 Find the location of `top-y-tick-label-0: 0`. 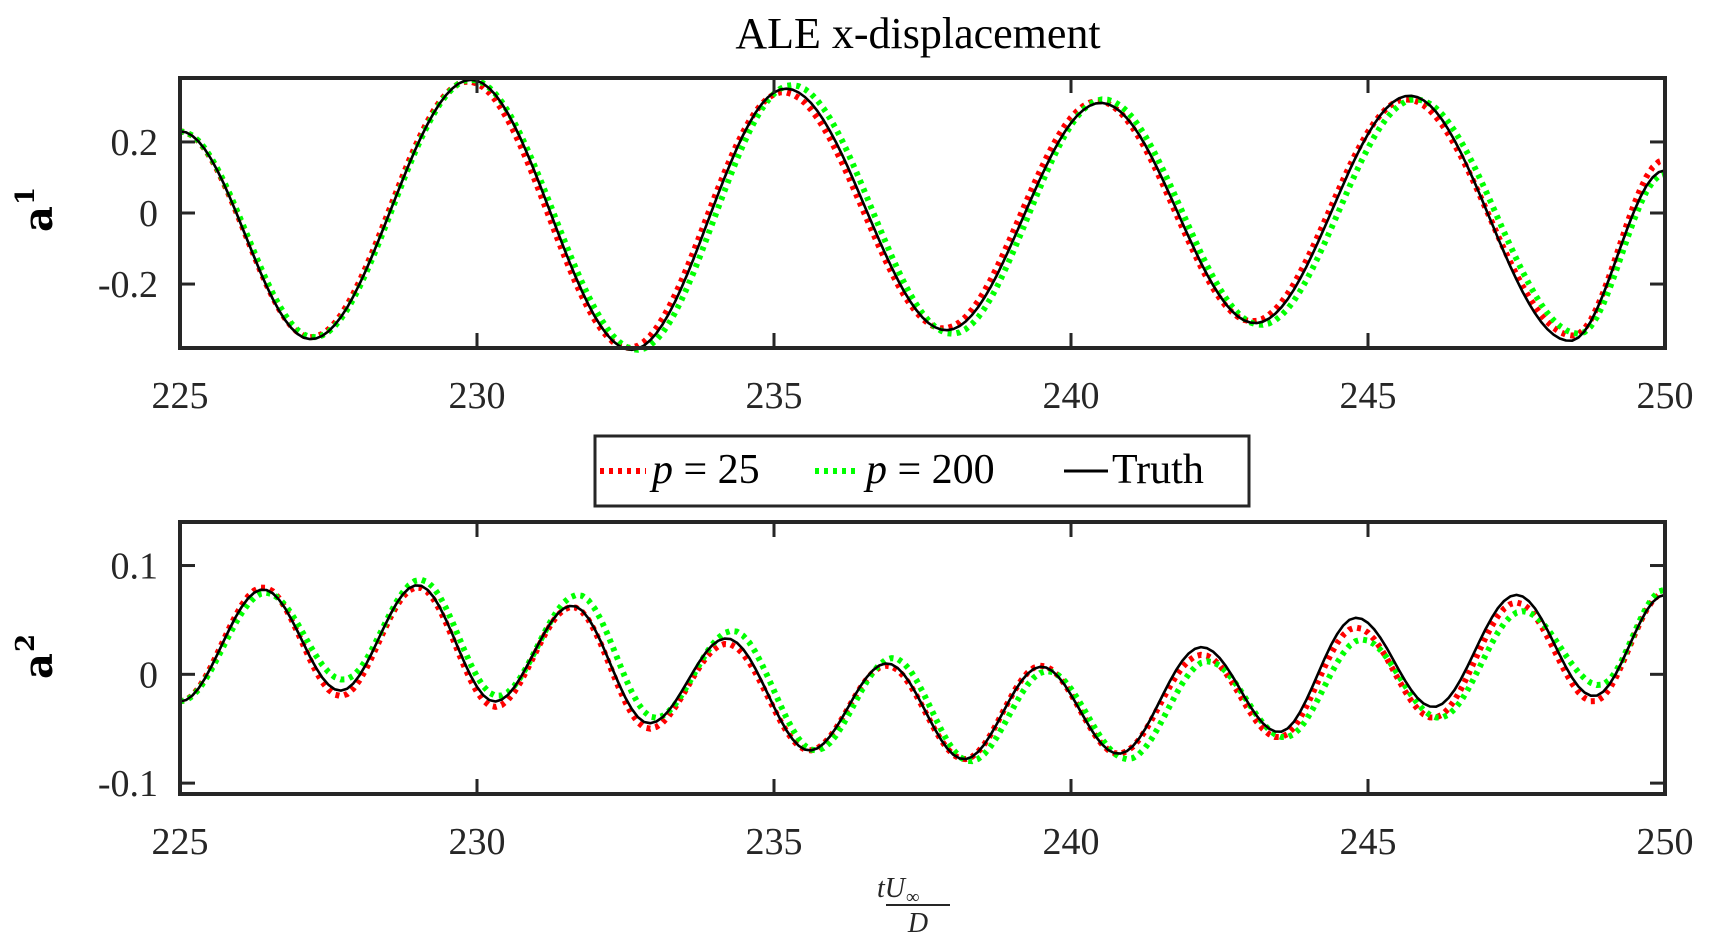

top-y-tick-label-0: 0 is located at coordinates (148, 214).